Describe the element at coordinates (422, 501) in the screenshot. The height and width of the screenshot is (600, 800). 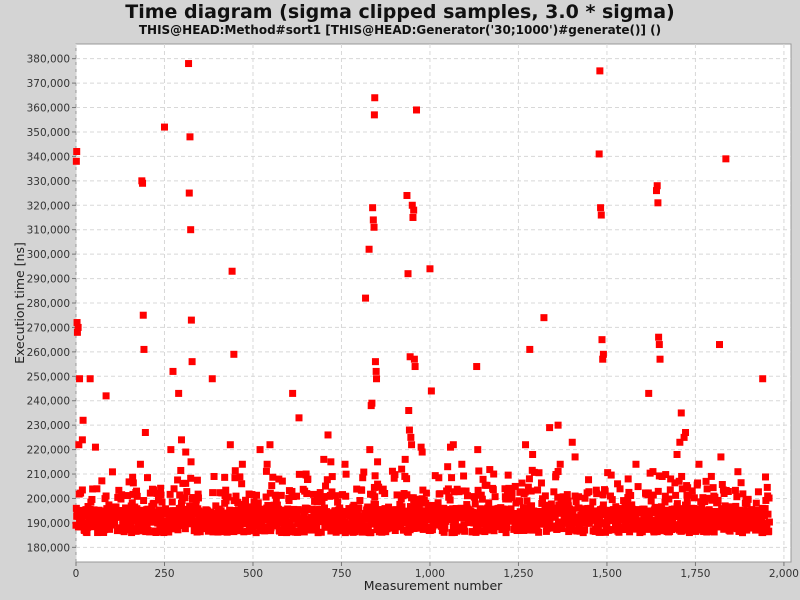
I see `baseline-band` at that location.